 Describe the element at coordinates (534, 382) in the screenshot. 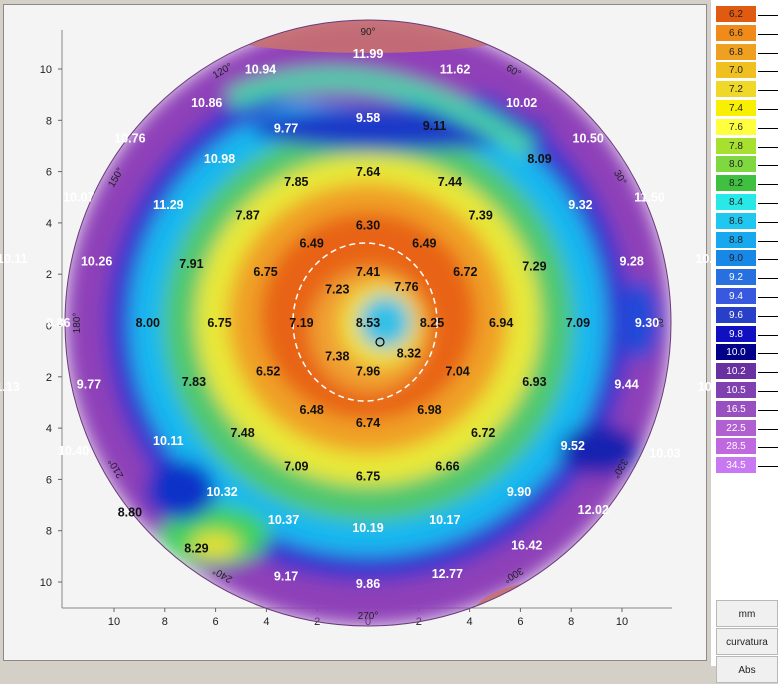

I see `curvature-value: 6.93` at that location.